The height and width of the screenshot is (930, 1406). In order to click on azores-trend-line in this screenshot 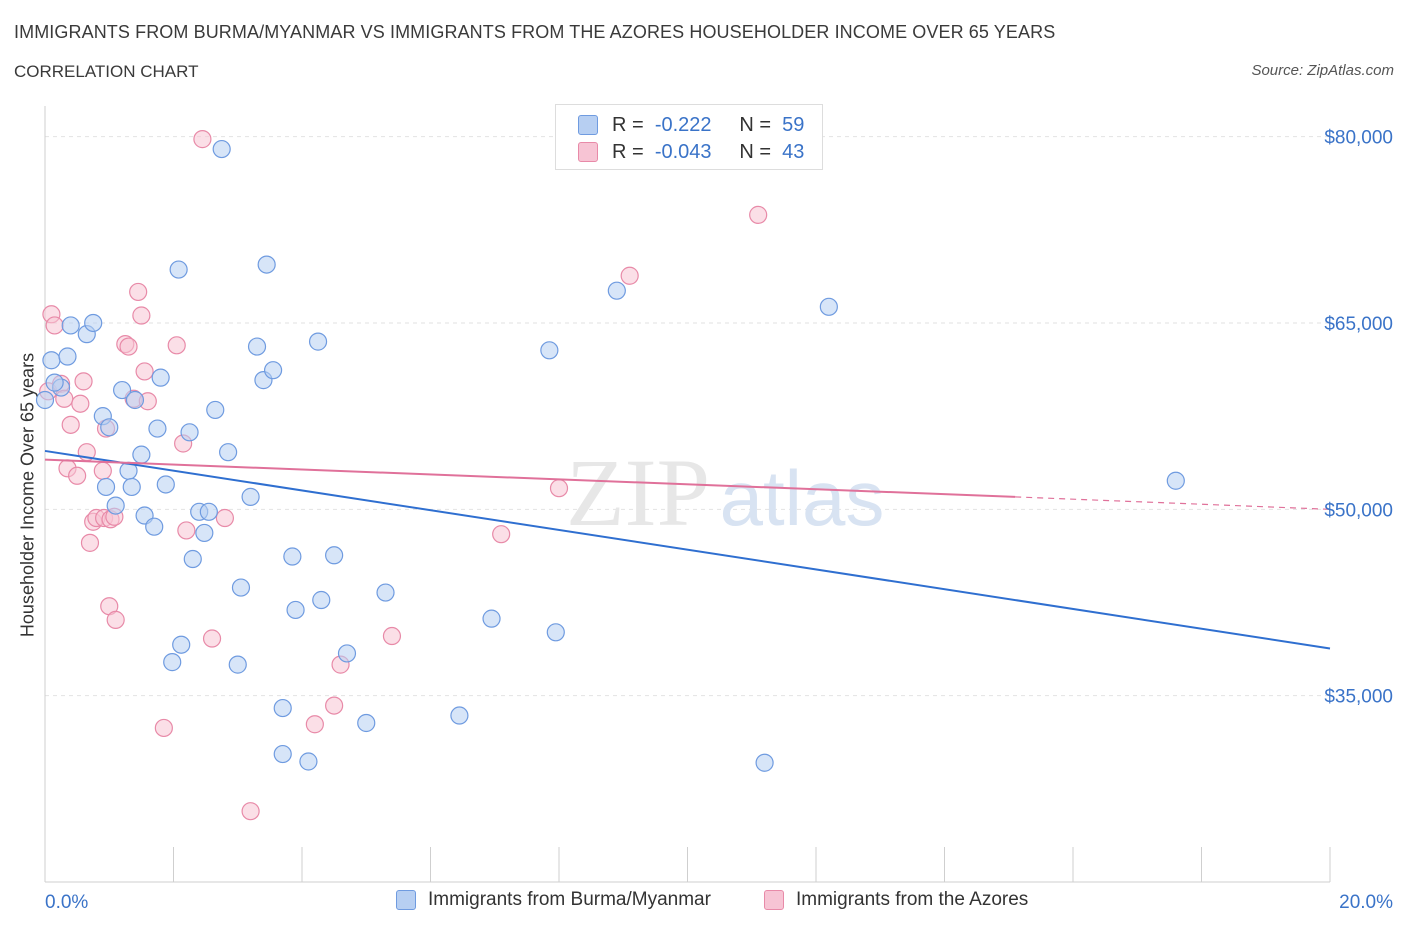, I will do `click(530, 478)`.